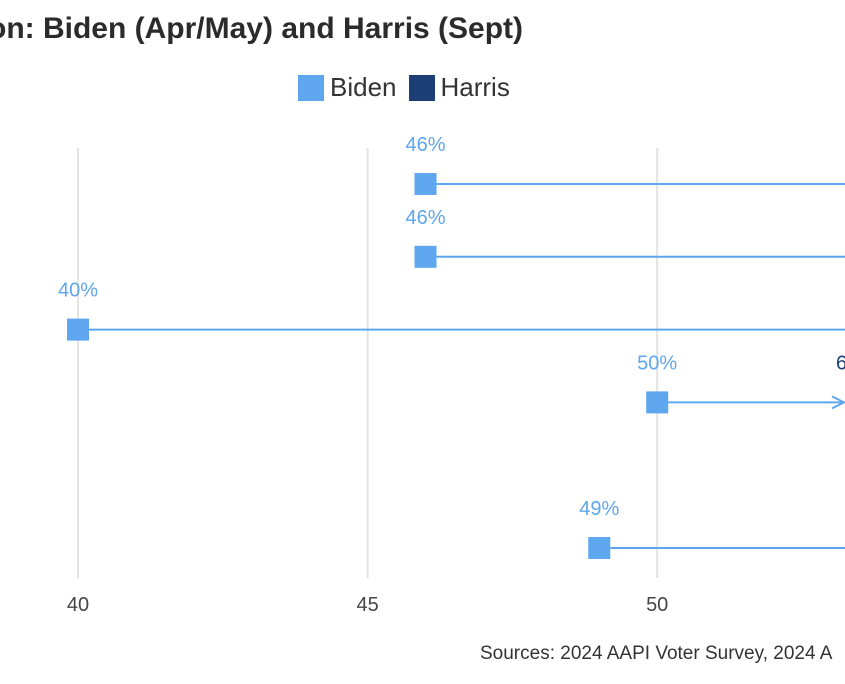 The image size is (845, 684). I want to click on legend: Biden Harris, so click(404, 87).